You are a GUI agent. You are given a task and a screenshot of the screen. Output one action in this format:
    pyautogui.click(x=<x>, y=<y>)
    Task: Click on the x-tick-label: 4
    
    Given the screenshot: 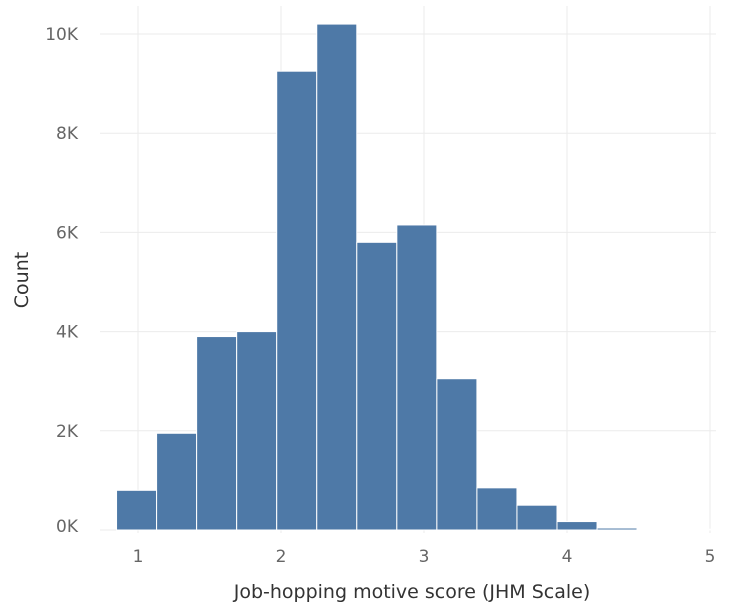 What is the action you would take?
    pyautogui.click(x=567, y=557)
    